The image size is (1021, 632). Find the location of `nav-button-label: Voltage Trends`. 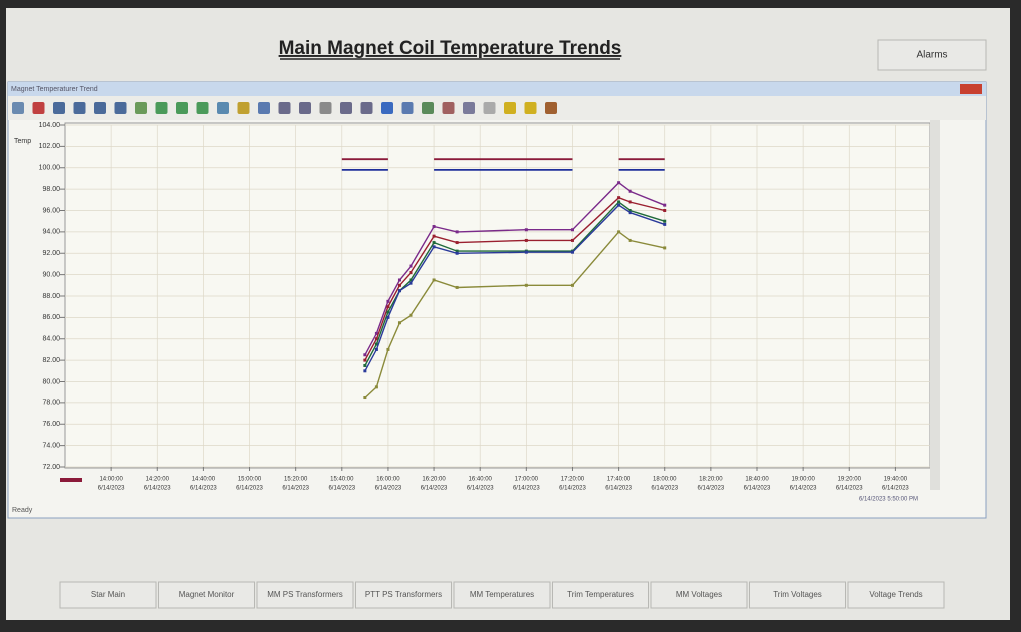

nav-button-label: Voltage Trends is located at coordinates (895, 594).